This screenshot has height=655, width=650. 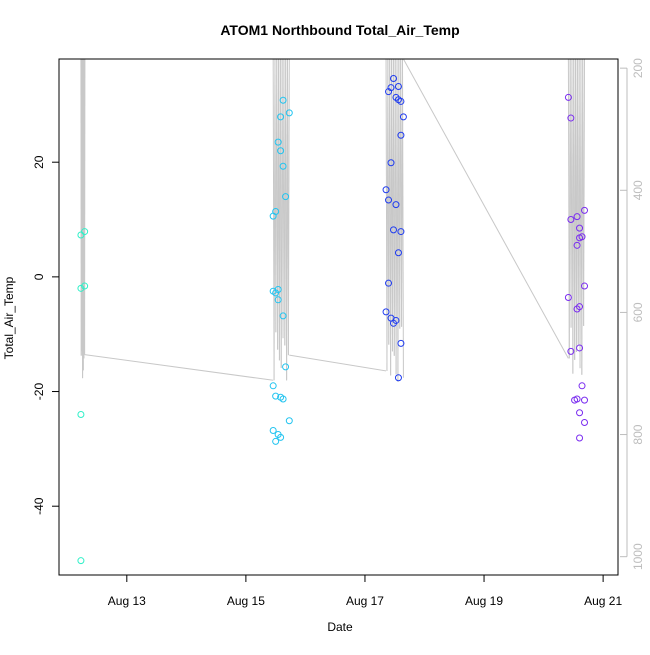 I want to click on y-tick-label: -20, so click(x=39, y=392).